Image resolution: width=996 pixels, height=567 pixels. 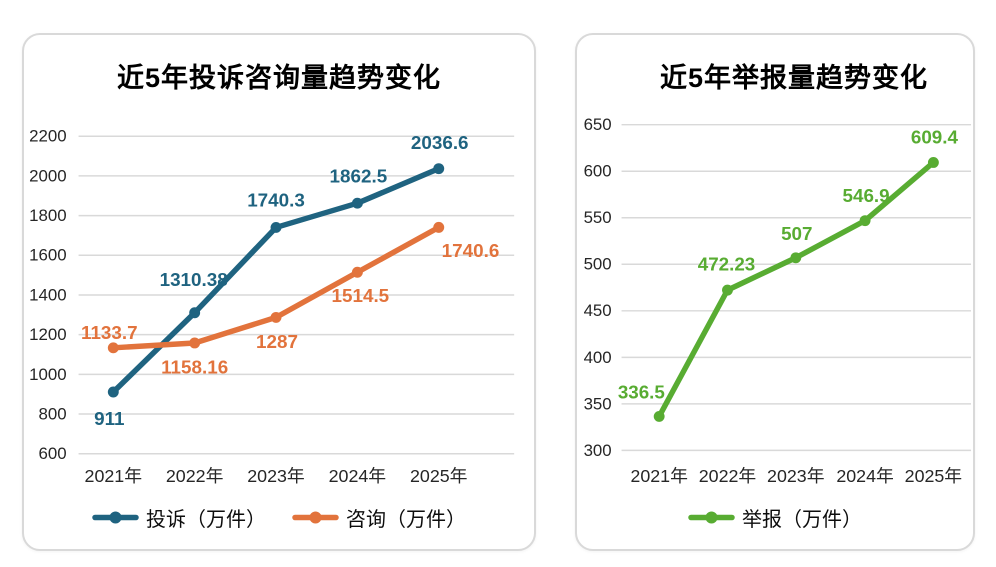 What do you see at coordinates (109, 332) in the screenshot?
I see `svg-text: 1133.7` at bounding box center [109, 332].